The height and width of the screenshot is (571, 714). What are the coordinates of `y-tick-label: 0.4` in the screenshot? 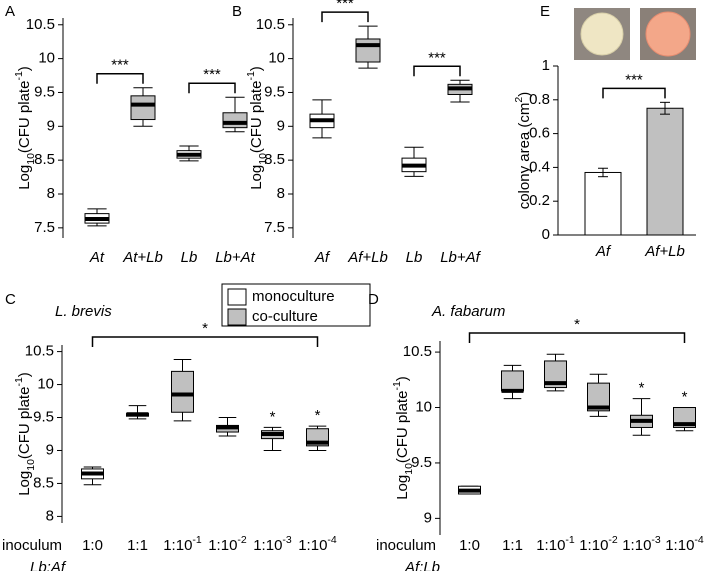 It's located at (539, 166).